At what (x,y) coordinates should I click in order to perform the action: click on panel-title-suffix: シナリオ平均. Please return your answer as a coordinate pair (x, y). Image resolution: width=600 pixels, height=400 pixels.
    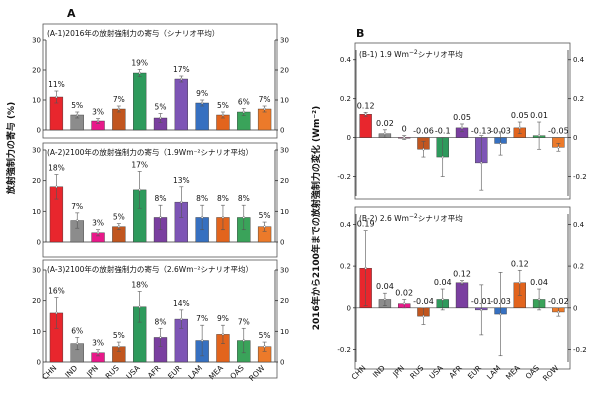
    Looking at the image, I should click on (440, 54).